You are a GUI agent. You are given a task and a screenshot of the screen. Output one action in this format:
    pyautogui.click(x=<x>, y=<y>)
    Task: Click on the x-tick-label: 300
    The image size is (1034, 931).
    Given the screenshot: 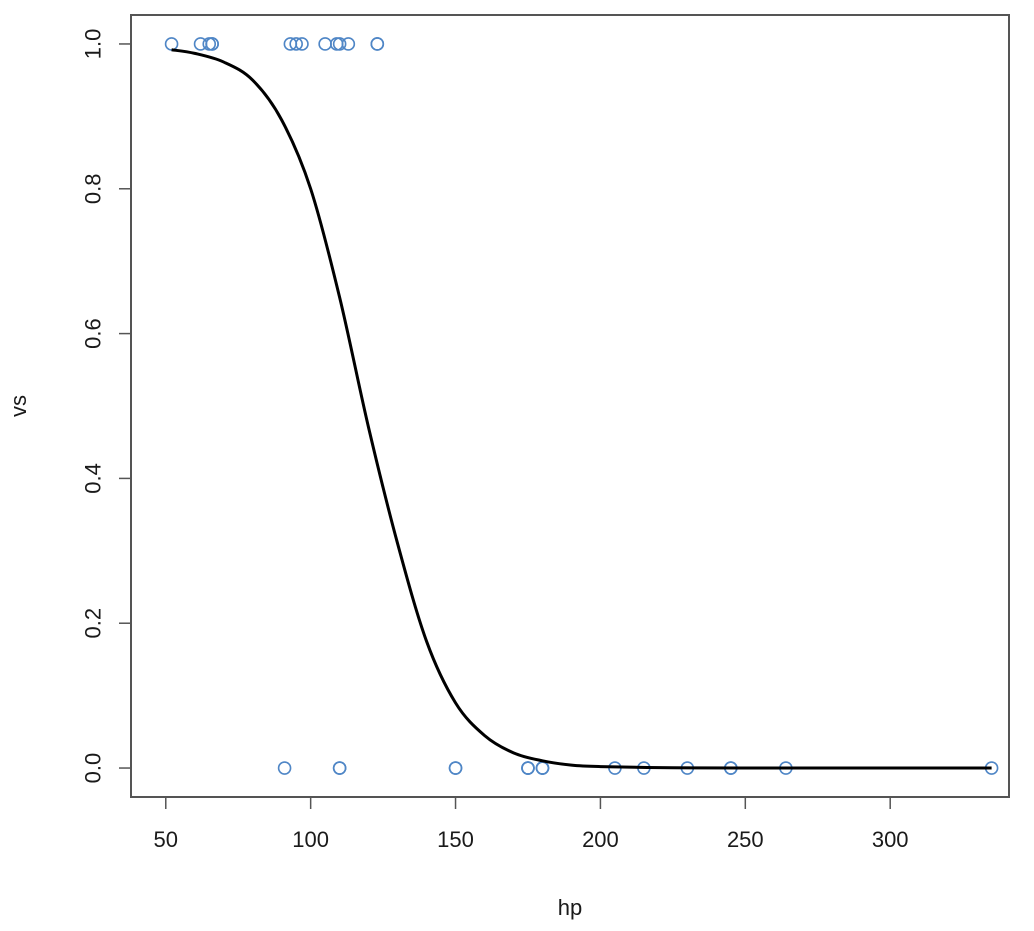 What is the action you would take?
    pyautogui.click(x=890, y=839)
    